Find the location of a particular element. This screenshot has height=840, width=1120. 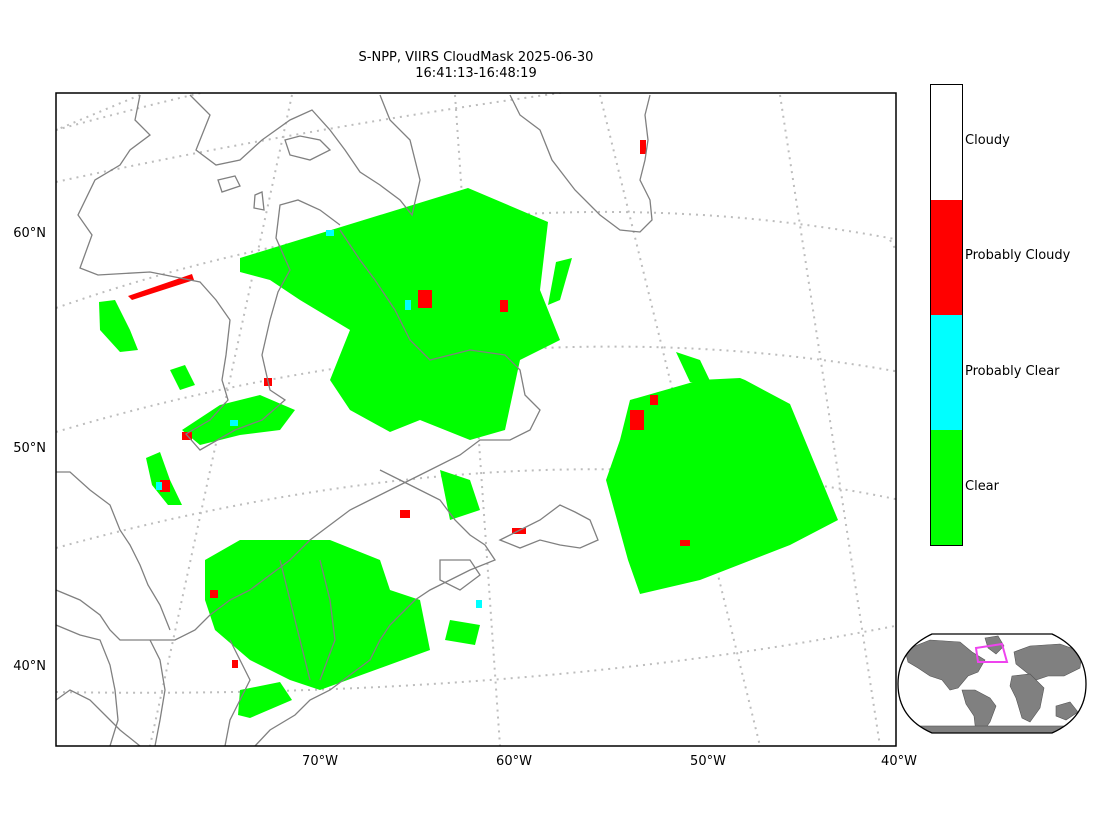

lon-label-50w: 50°W is located at coordinates (708, 761).